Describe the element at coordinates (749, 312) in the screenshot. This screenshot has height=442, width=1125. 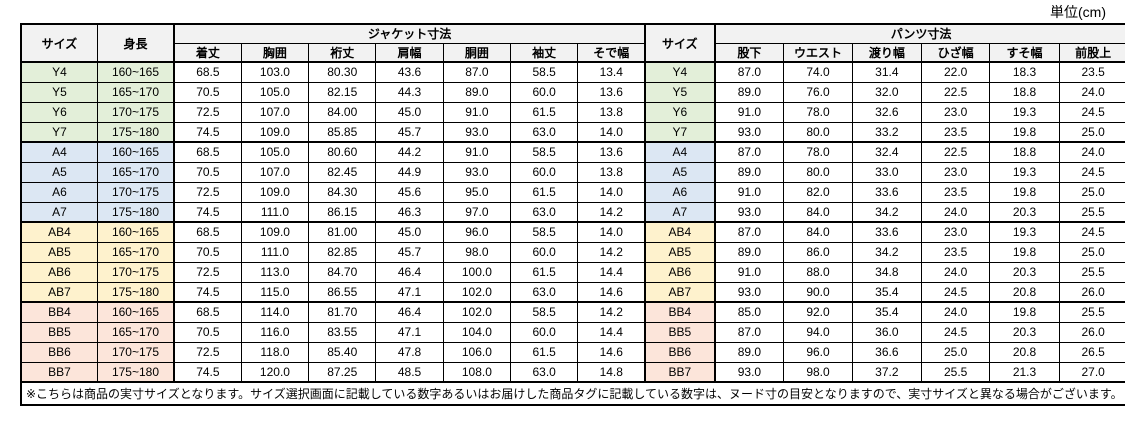
I see `pants-value-cell: 85.0` at that location.